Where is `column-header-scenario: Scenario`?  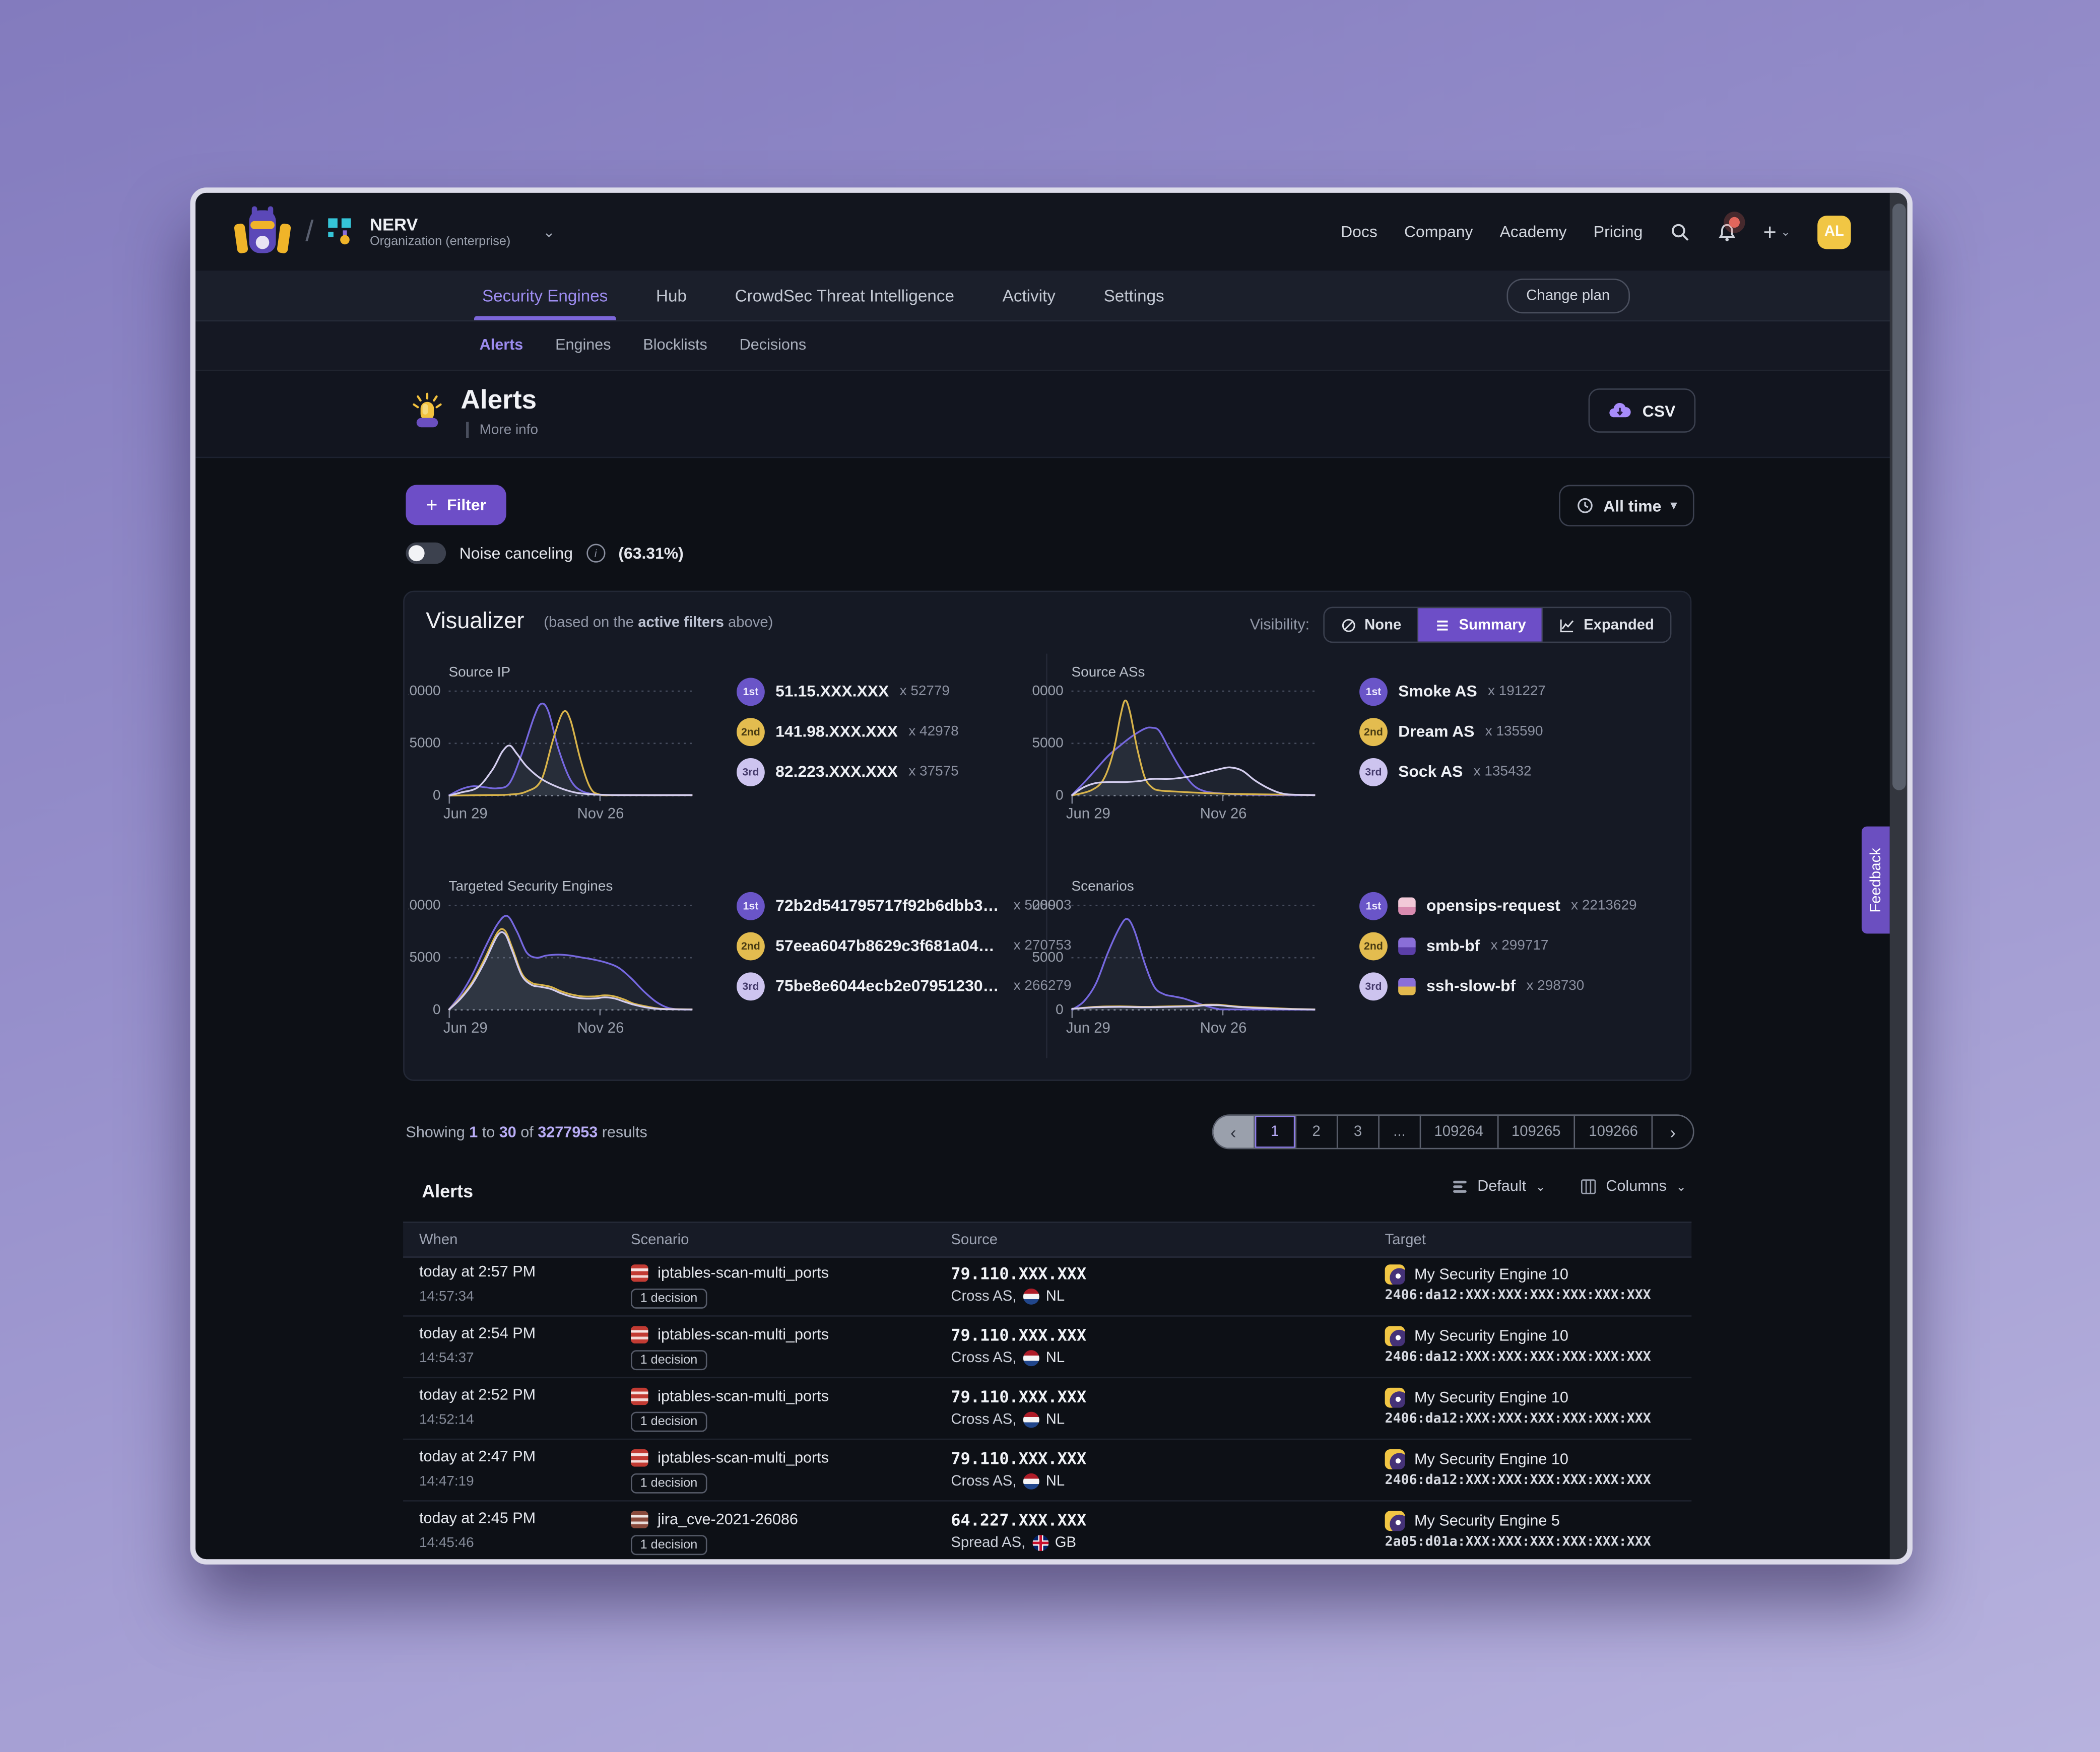
column-header-scenario: Scenario is located at coordinates (660, 1239).